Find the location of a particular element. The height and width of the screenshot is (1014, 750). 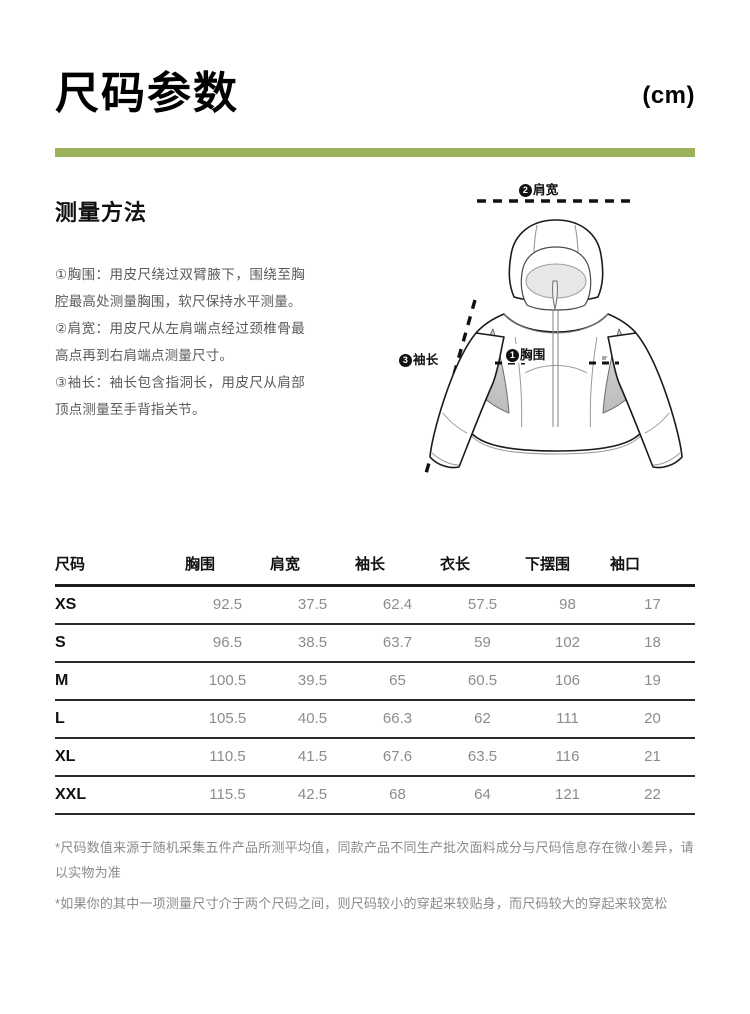

cell-cuff: 19 is located at coordinates (652, 680).